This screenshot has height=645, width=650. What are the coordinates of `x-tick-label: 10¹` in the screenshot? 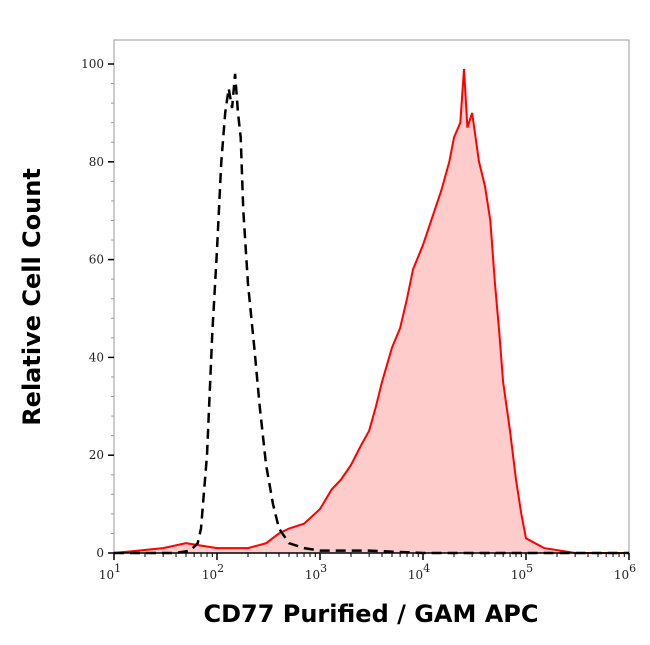 It's located at (110, 572).